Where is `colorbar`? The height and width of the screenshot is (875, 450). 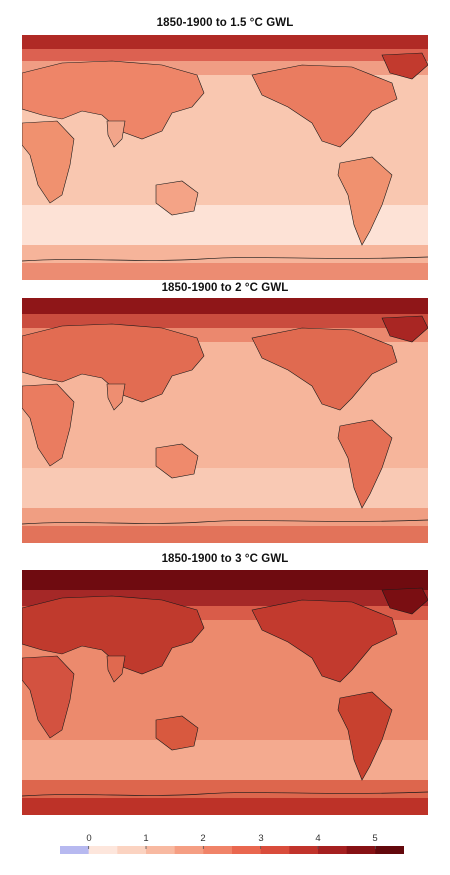 colorbar is located at coordinates (232, 850).